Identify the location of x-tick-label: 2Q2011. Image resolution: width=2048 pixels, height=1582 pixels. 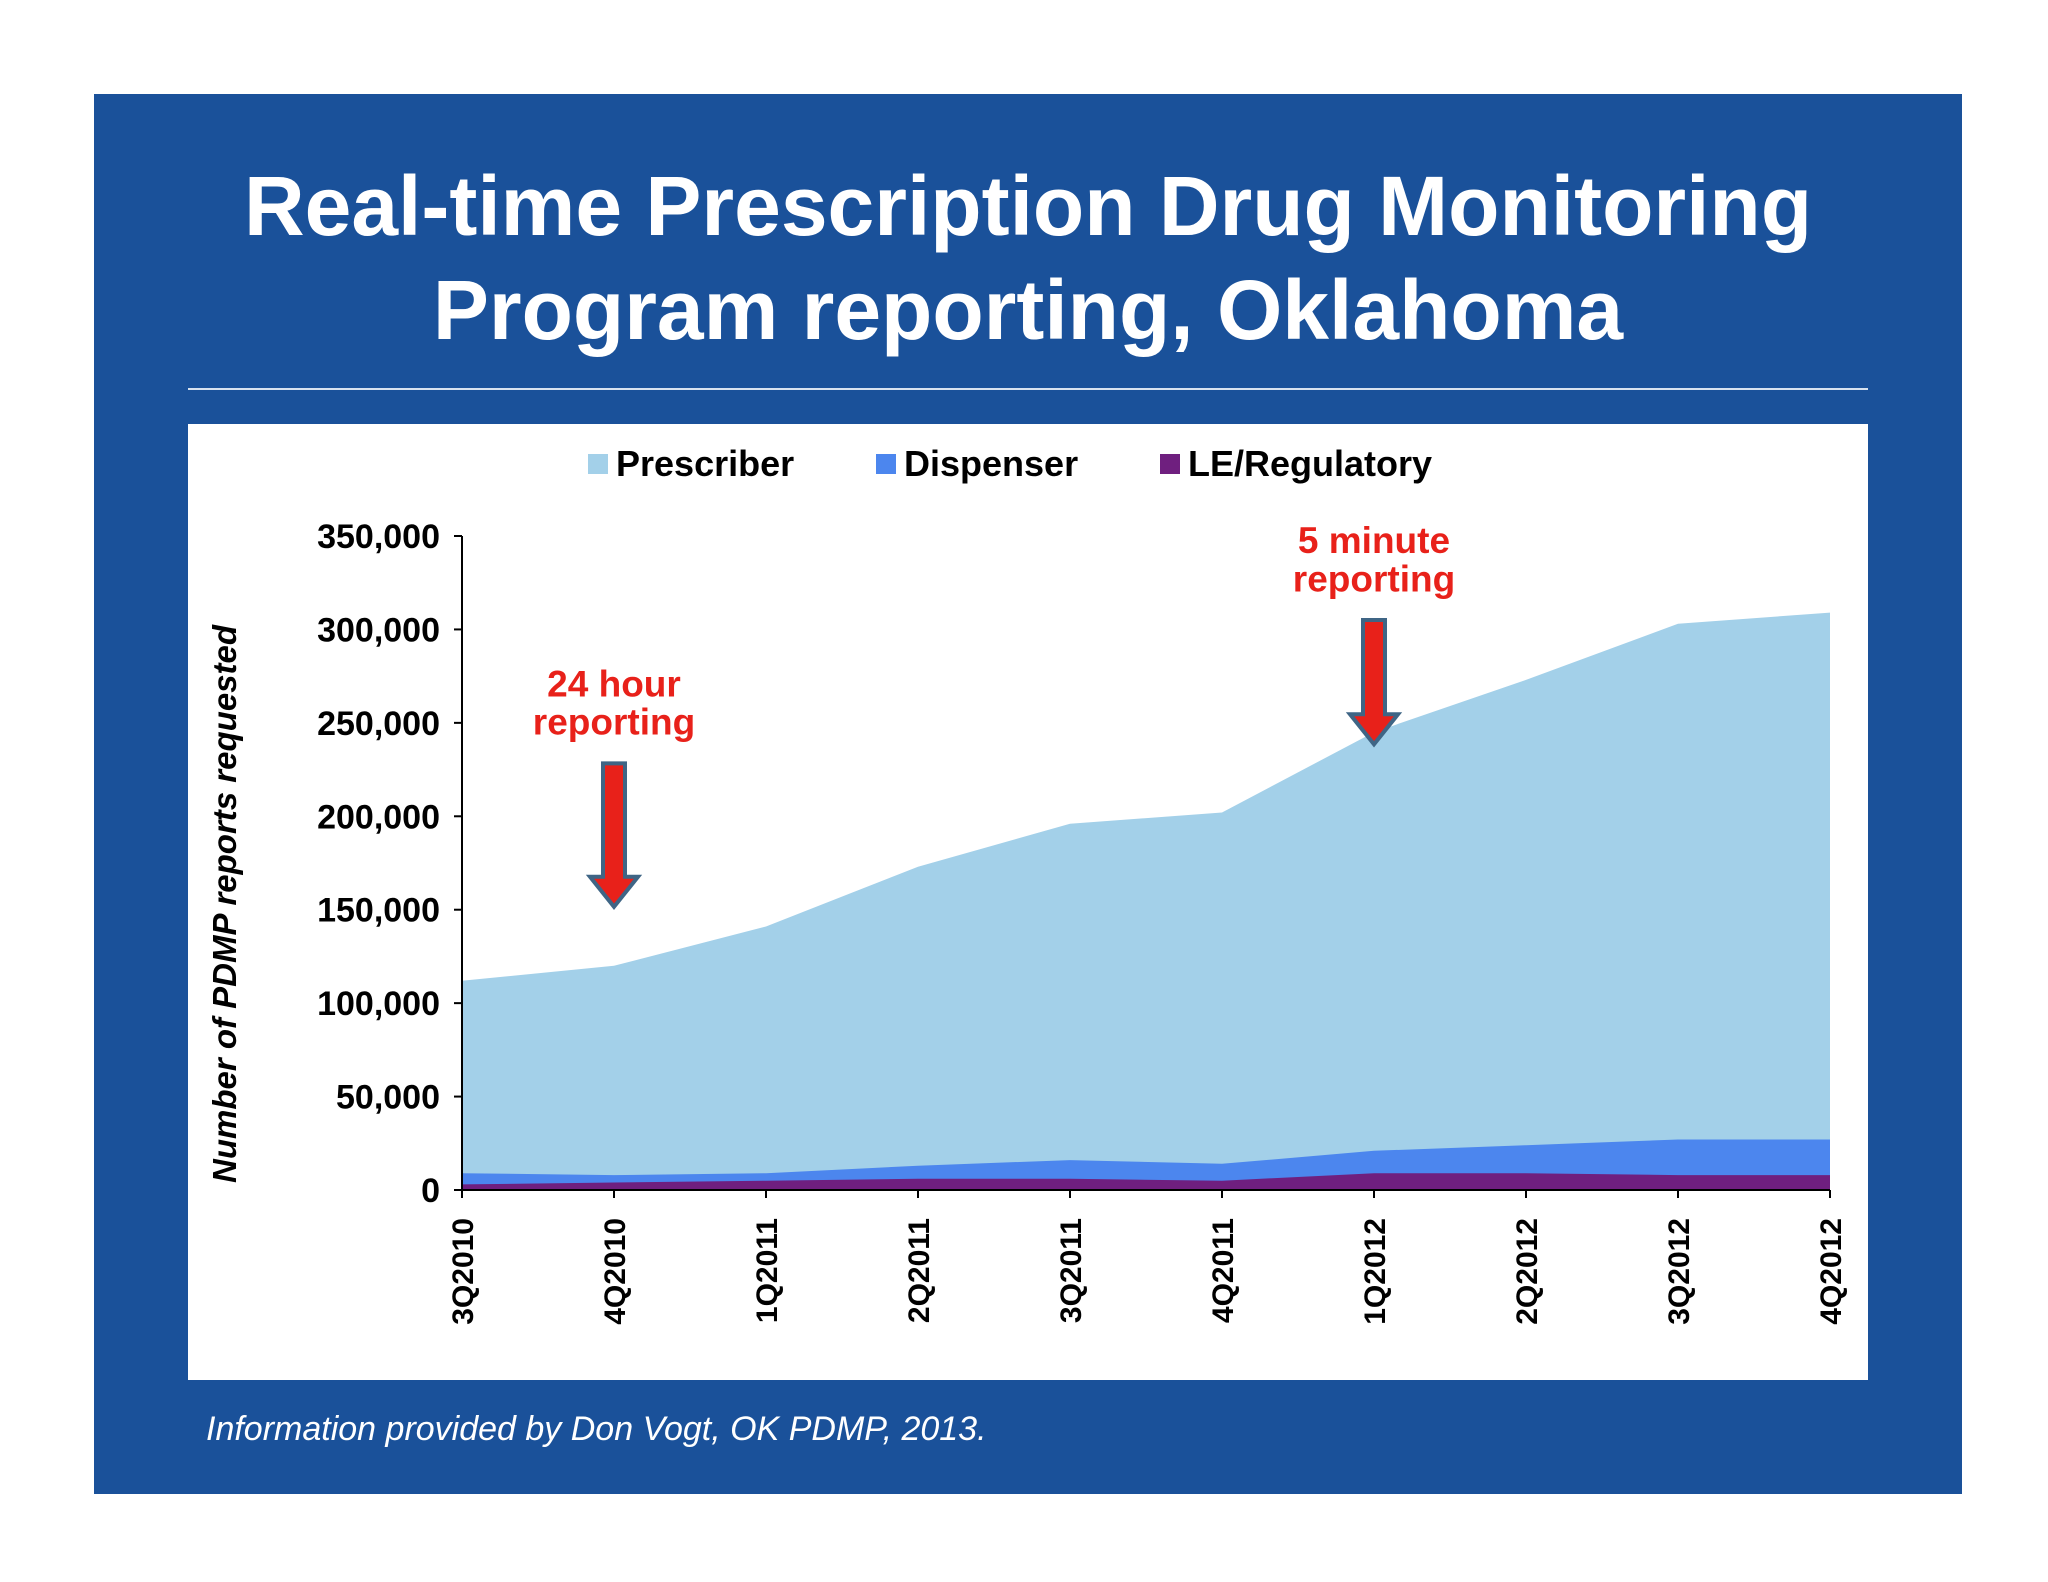
(919, 1270).